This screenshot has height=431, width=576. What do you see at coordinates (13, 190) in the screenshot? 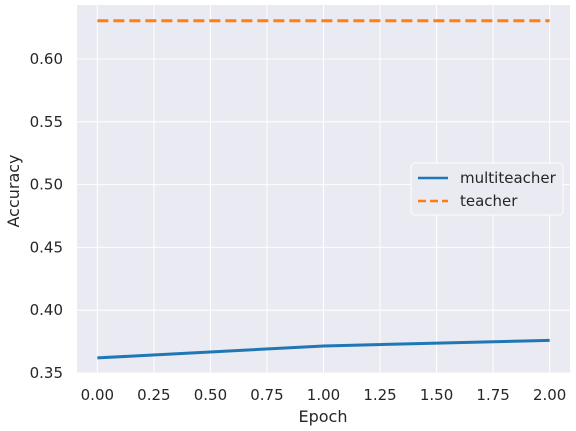
I see `y-axis-label: Accuracy` at bounding box center [13, 190].